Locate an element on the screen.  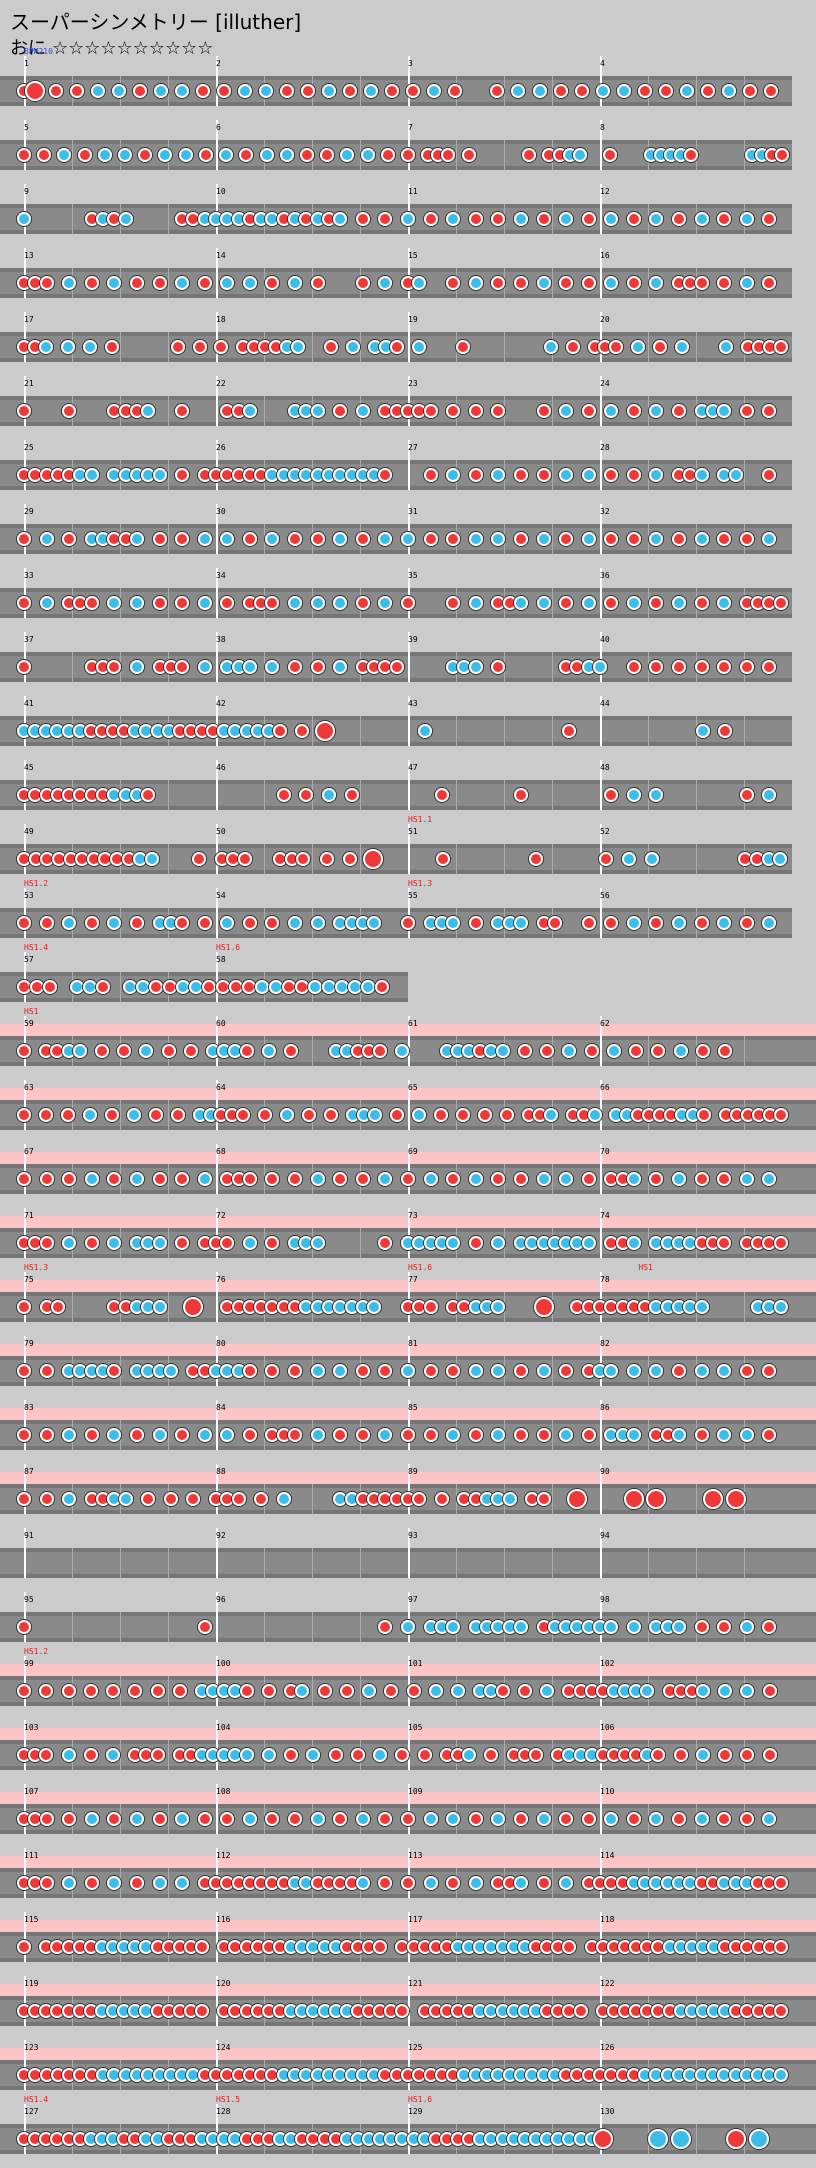
measure-number: 33 is located at coordinates (29, 575).